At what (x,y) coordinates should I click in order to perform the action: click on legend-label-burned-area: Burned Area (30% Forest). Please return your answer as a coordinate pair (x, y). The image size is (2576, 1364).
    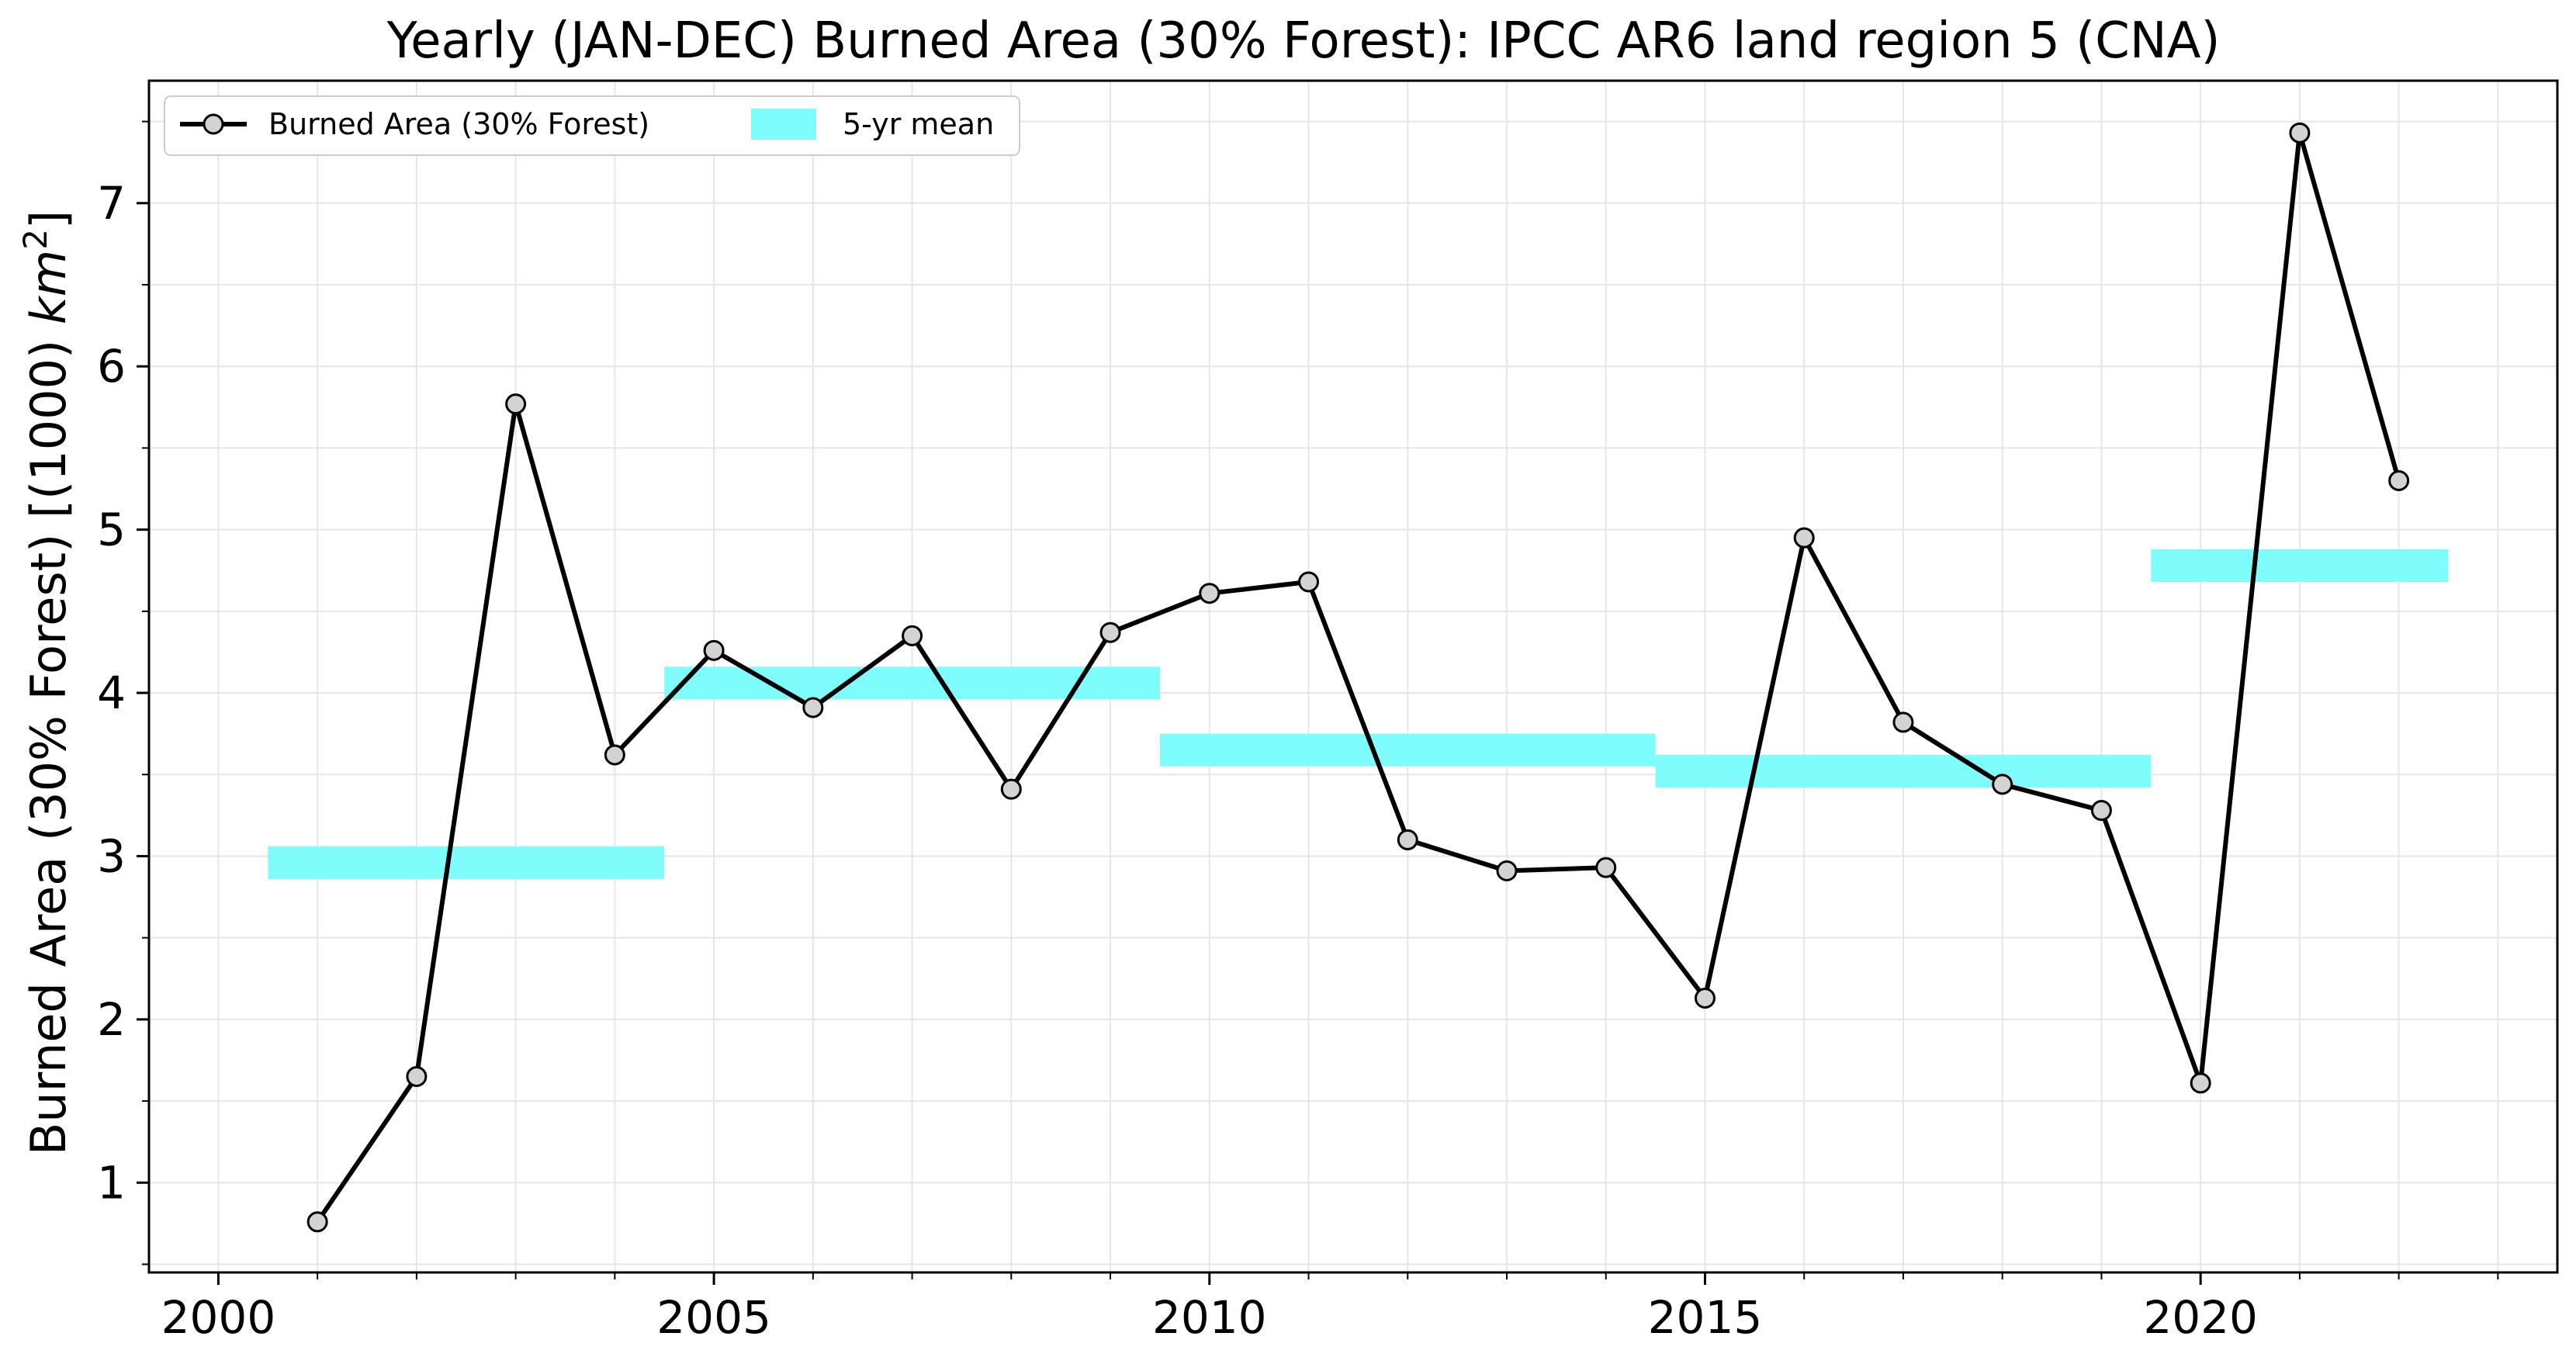
    Looking at the image, I should click on (458, 124).